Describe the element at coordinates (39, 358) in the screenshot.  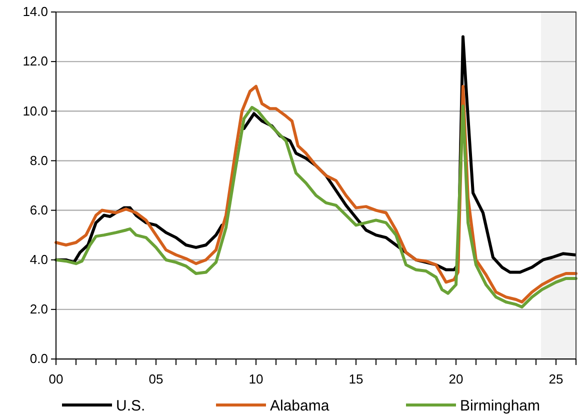
I see `y-tick-label: 0.0` at that location.